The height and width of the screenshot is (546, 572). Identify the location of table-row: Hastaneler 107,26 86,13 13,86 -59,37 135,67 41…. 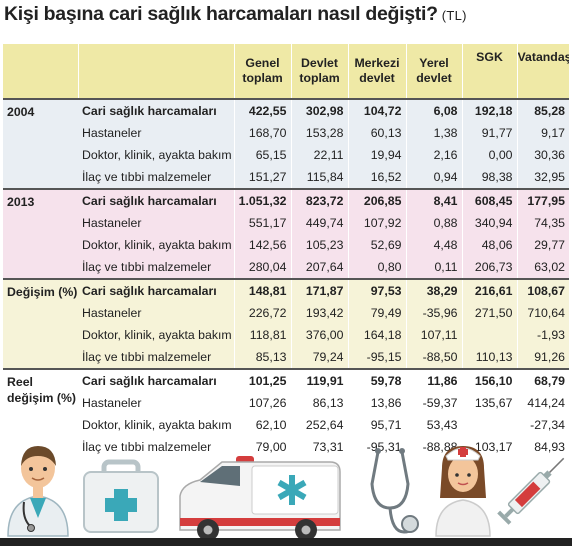
(286, 403).